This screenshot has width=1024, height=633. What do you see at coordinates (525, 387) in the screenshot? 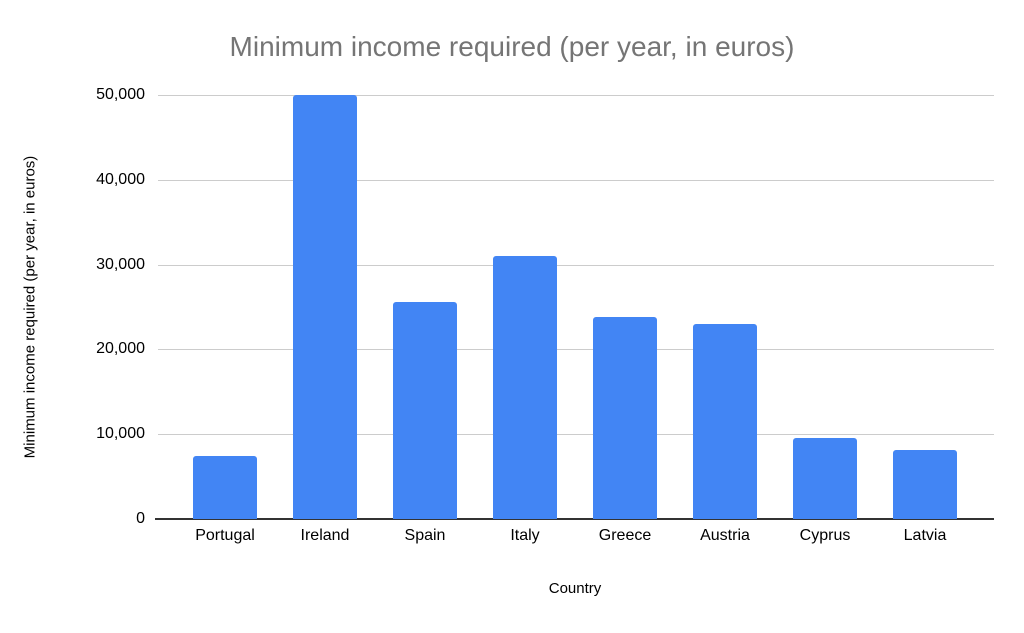
I see `bar-italy` at bounding box center [525, 387].